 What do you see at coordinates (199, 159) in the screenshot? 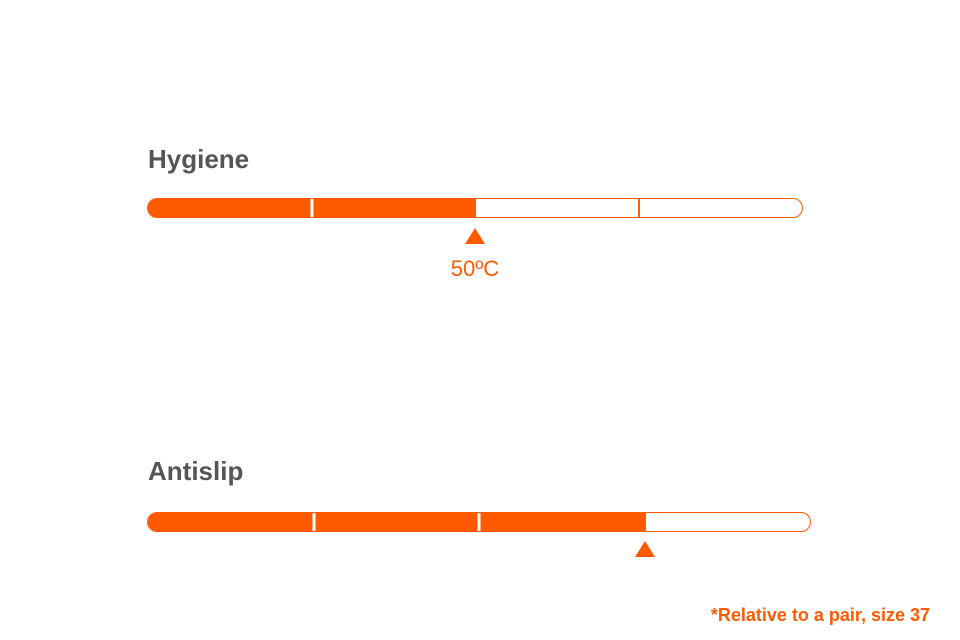
I see `metric-title: Hygiene` at bounding box center [199, 159].